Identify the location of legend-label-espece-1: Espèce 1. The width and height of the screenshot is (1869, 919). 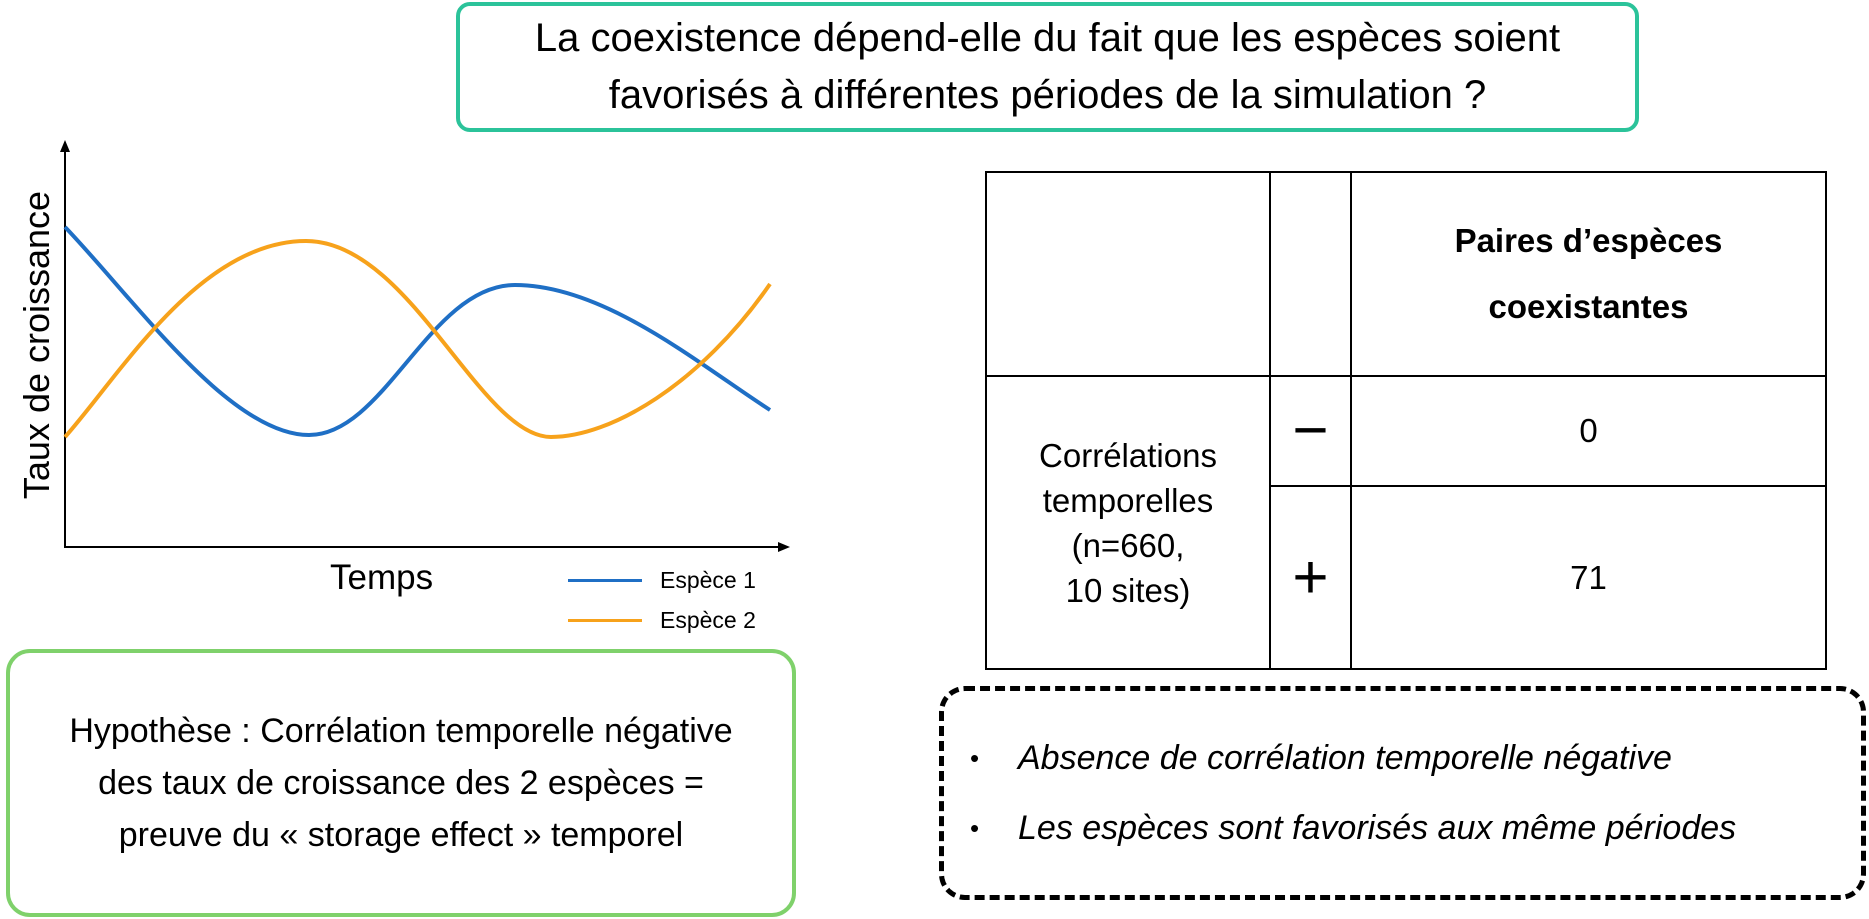
(708, 579).